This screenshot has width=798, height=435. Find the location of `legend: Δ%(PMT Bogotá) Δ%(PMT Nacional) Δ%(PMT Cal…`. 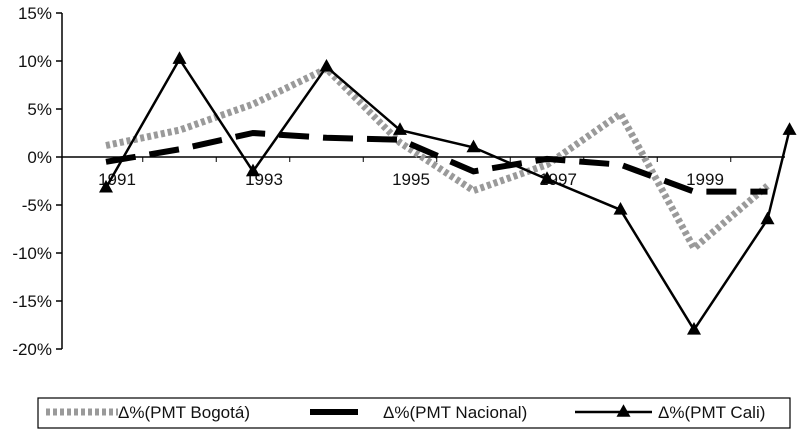

legend: Δ%(PMT Bogotá) Δ%(PMT Nacional) Δ%(PMT Cal… is located at coordinates (414, 413).